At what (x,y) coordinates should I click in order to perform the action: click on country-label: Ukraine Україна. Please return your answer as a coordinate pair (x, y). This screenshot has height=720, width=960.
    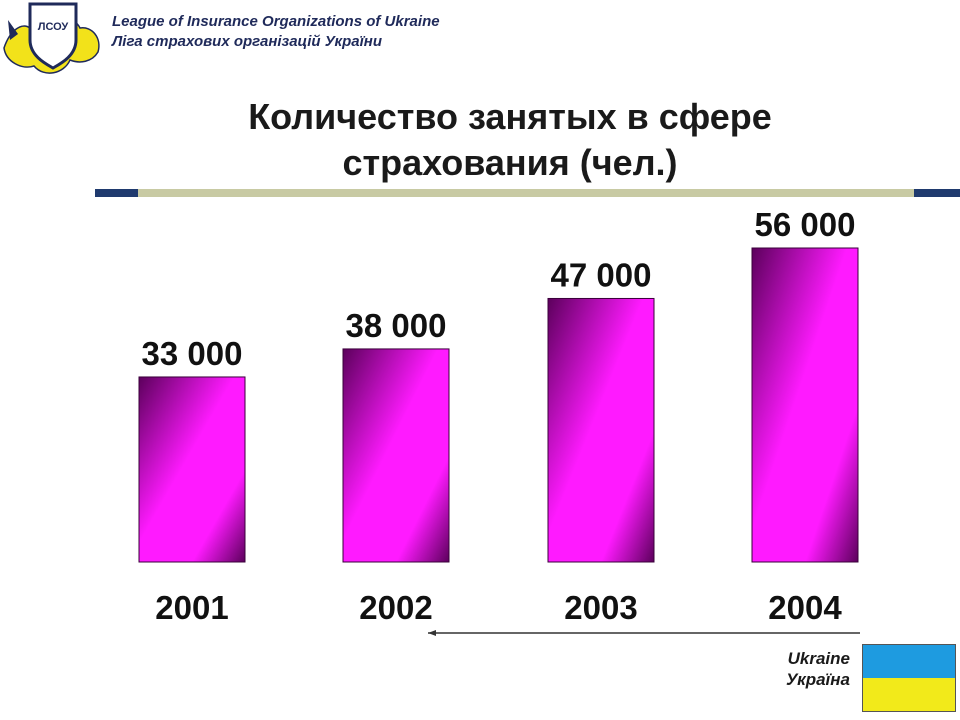
    Looking at the image, I should click on (805, 669).